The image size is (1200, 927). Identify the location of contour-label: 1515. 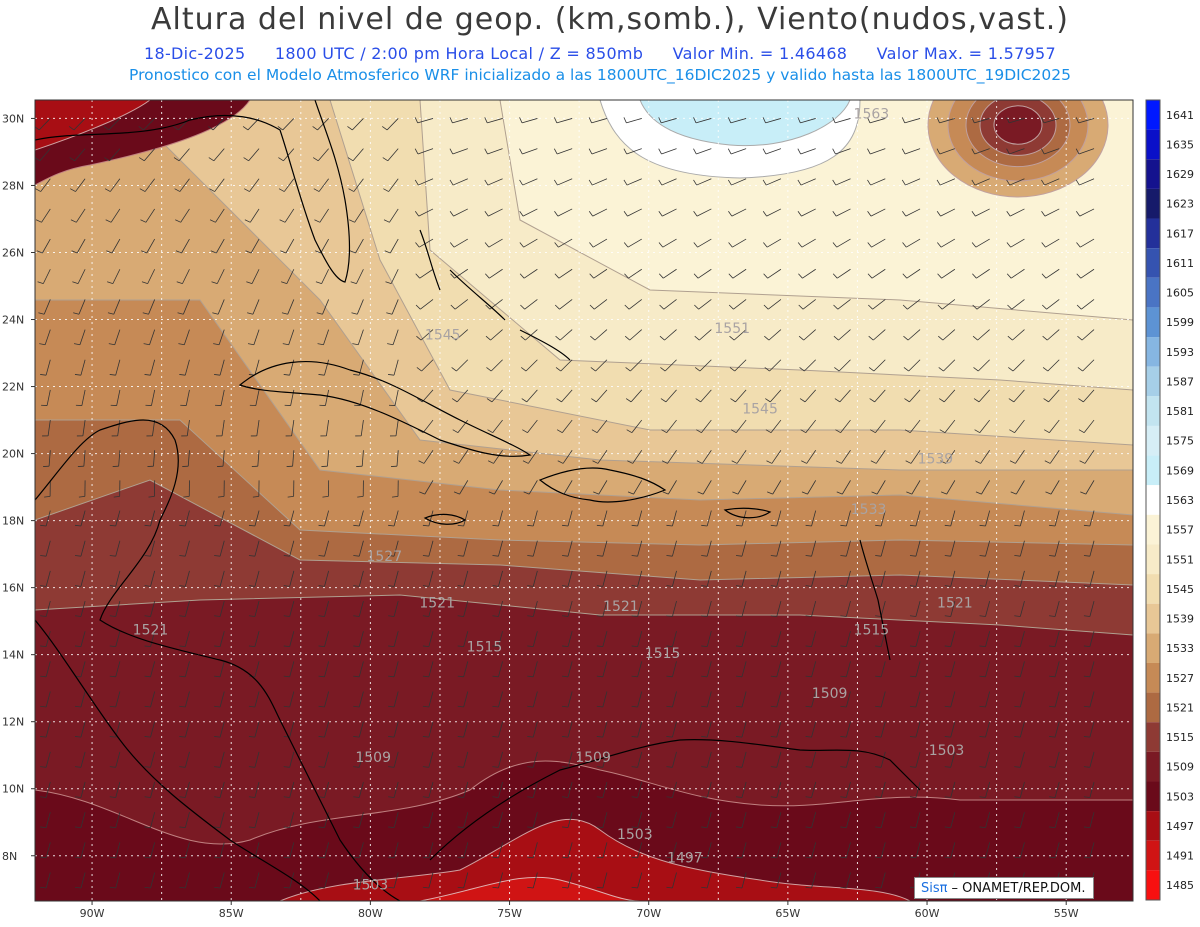
(485, 647).